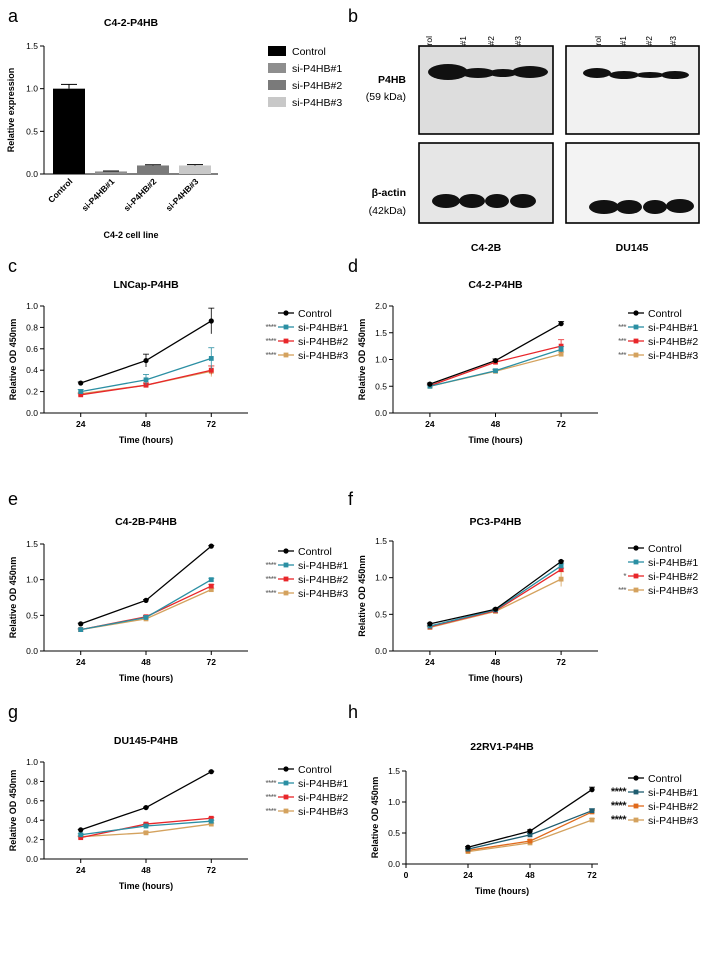  Describe the element at coordinates (315, 552) in the screenshot. I see `legend-entry: Control` at that location.